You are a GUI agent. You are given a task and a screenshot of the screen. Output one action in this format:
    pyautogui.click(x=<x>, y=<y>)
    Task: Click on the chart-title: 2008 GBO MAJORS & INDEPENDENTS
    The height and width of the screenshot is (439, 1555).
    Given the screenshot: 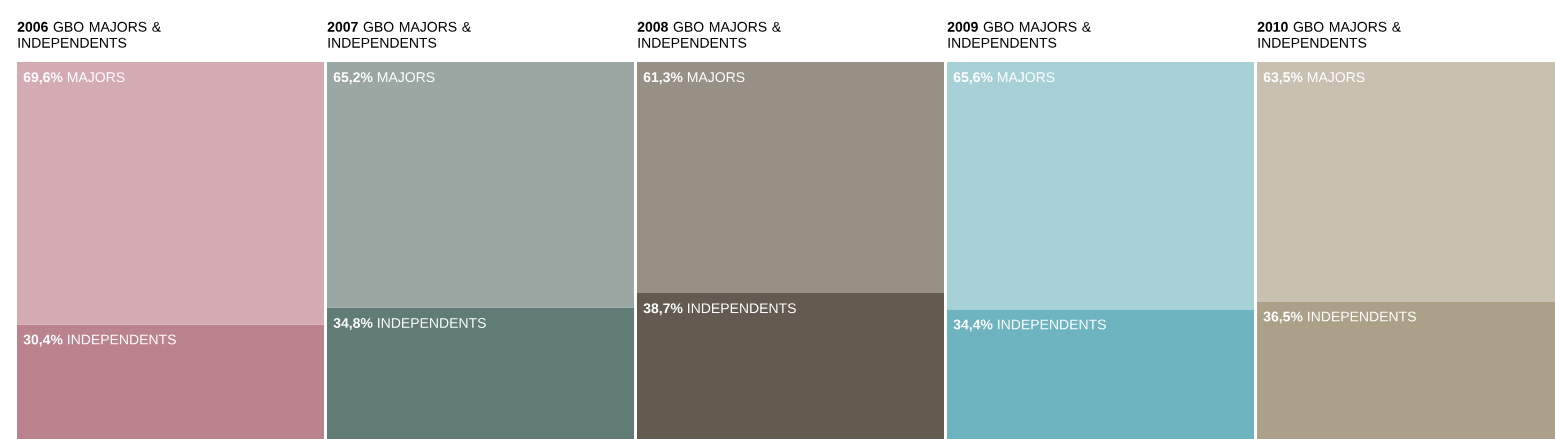 What is the action you would take?
    pyautogui.click(x=709, y=34)
    